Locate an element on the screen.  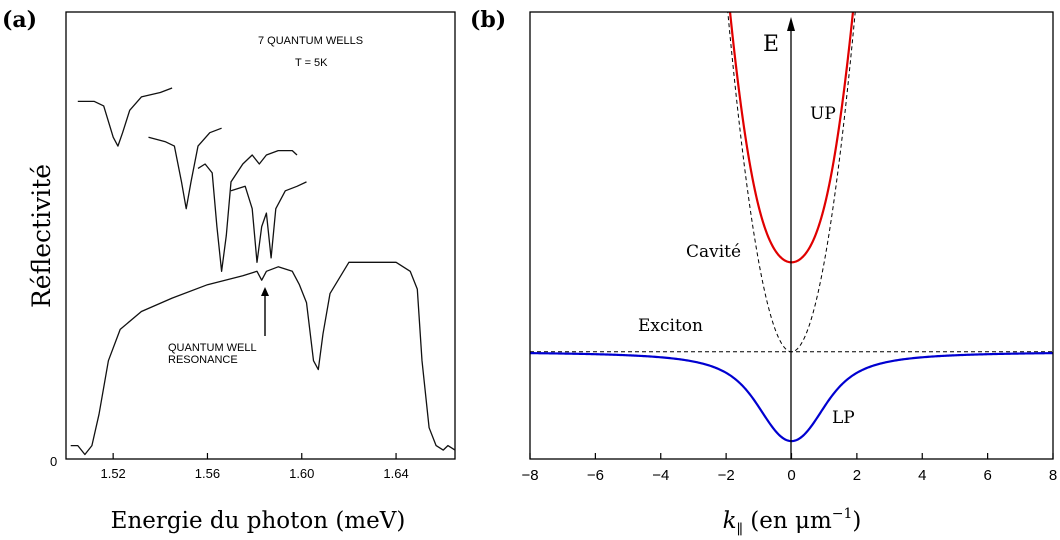
x-label-k: k is located at coordinates (730, 521).